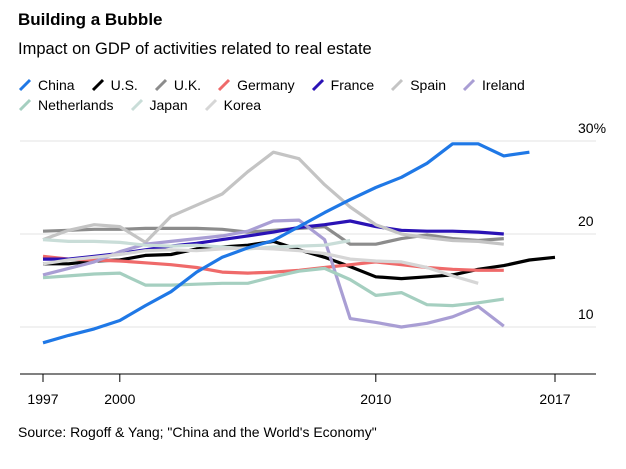  What do you see at coordinates (428, 85) in the screenshot?
I see `legend-label-spain: Spain` at bounding box center [428, 85].